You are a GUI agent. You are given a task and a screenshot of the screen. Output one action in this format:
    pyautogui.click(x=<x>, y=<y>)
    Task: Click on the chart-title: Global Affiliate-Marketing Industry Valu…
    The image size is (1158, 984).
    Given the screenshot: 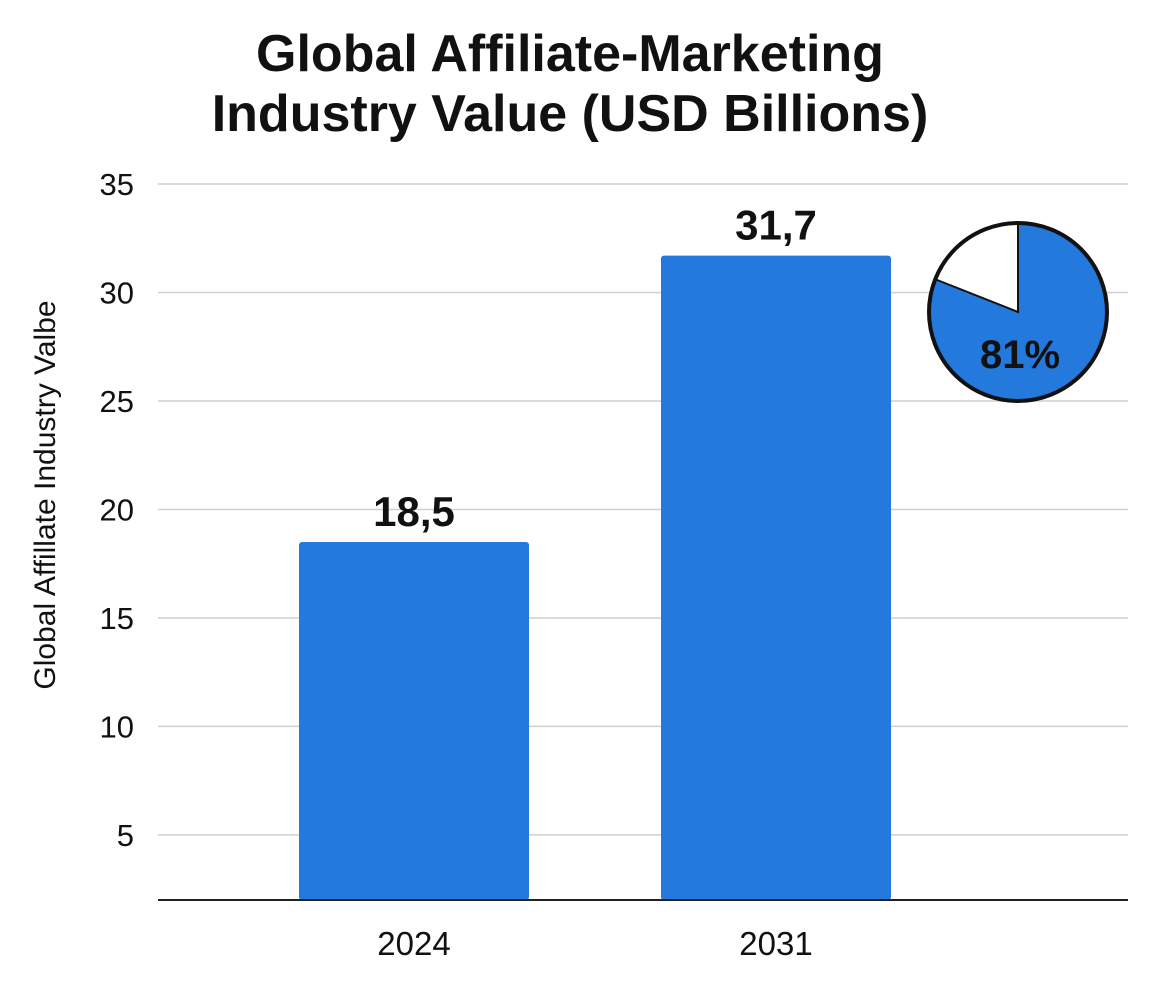 What is the action you would take?
    pyautogui.click(x=570, y=84)
    